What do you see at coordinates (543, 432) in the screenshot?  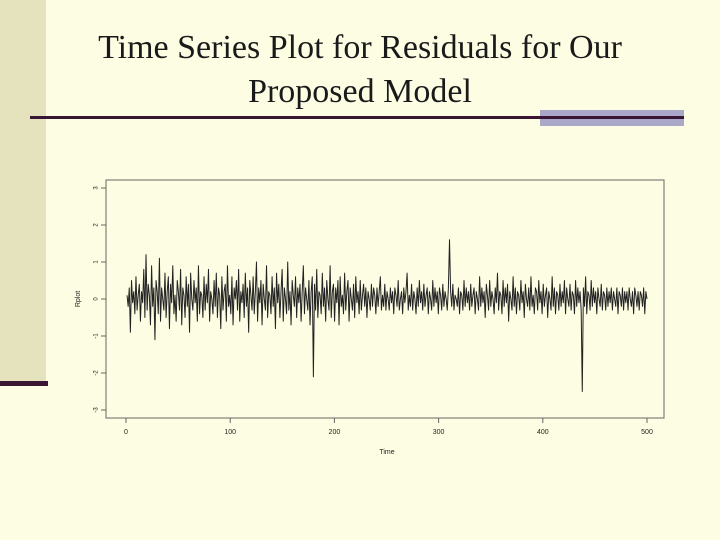 I see `x-tick-label: 400` at bounding box center [543, 432].